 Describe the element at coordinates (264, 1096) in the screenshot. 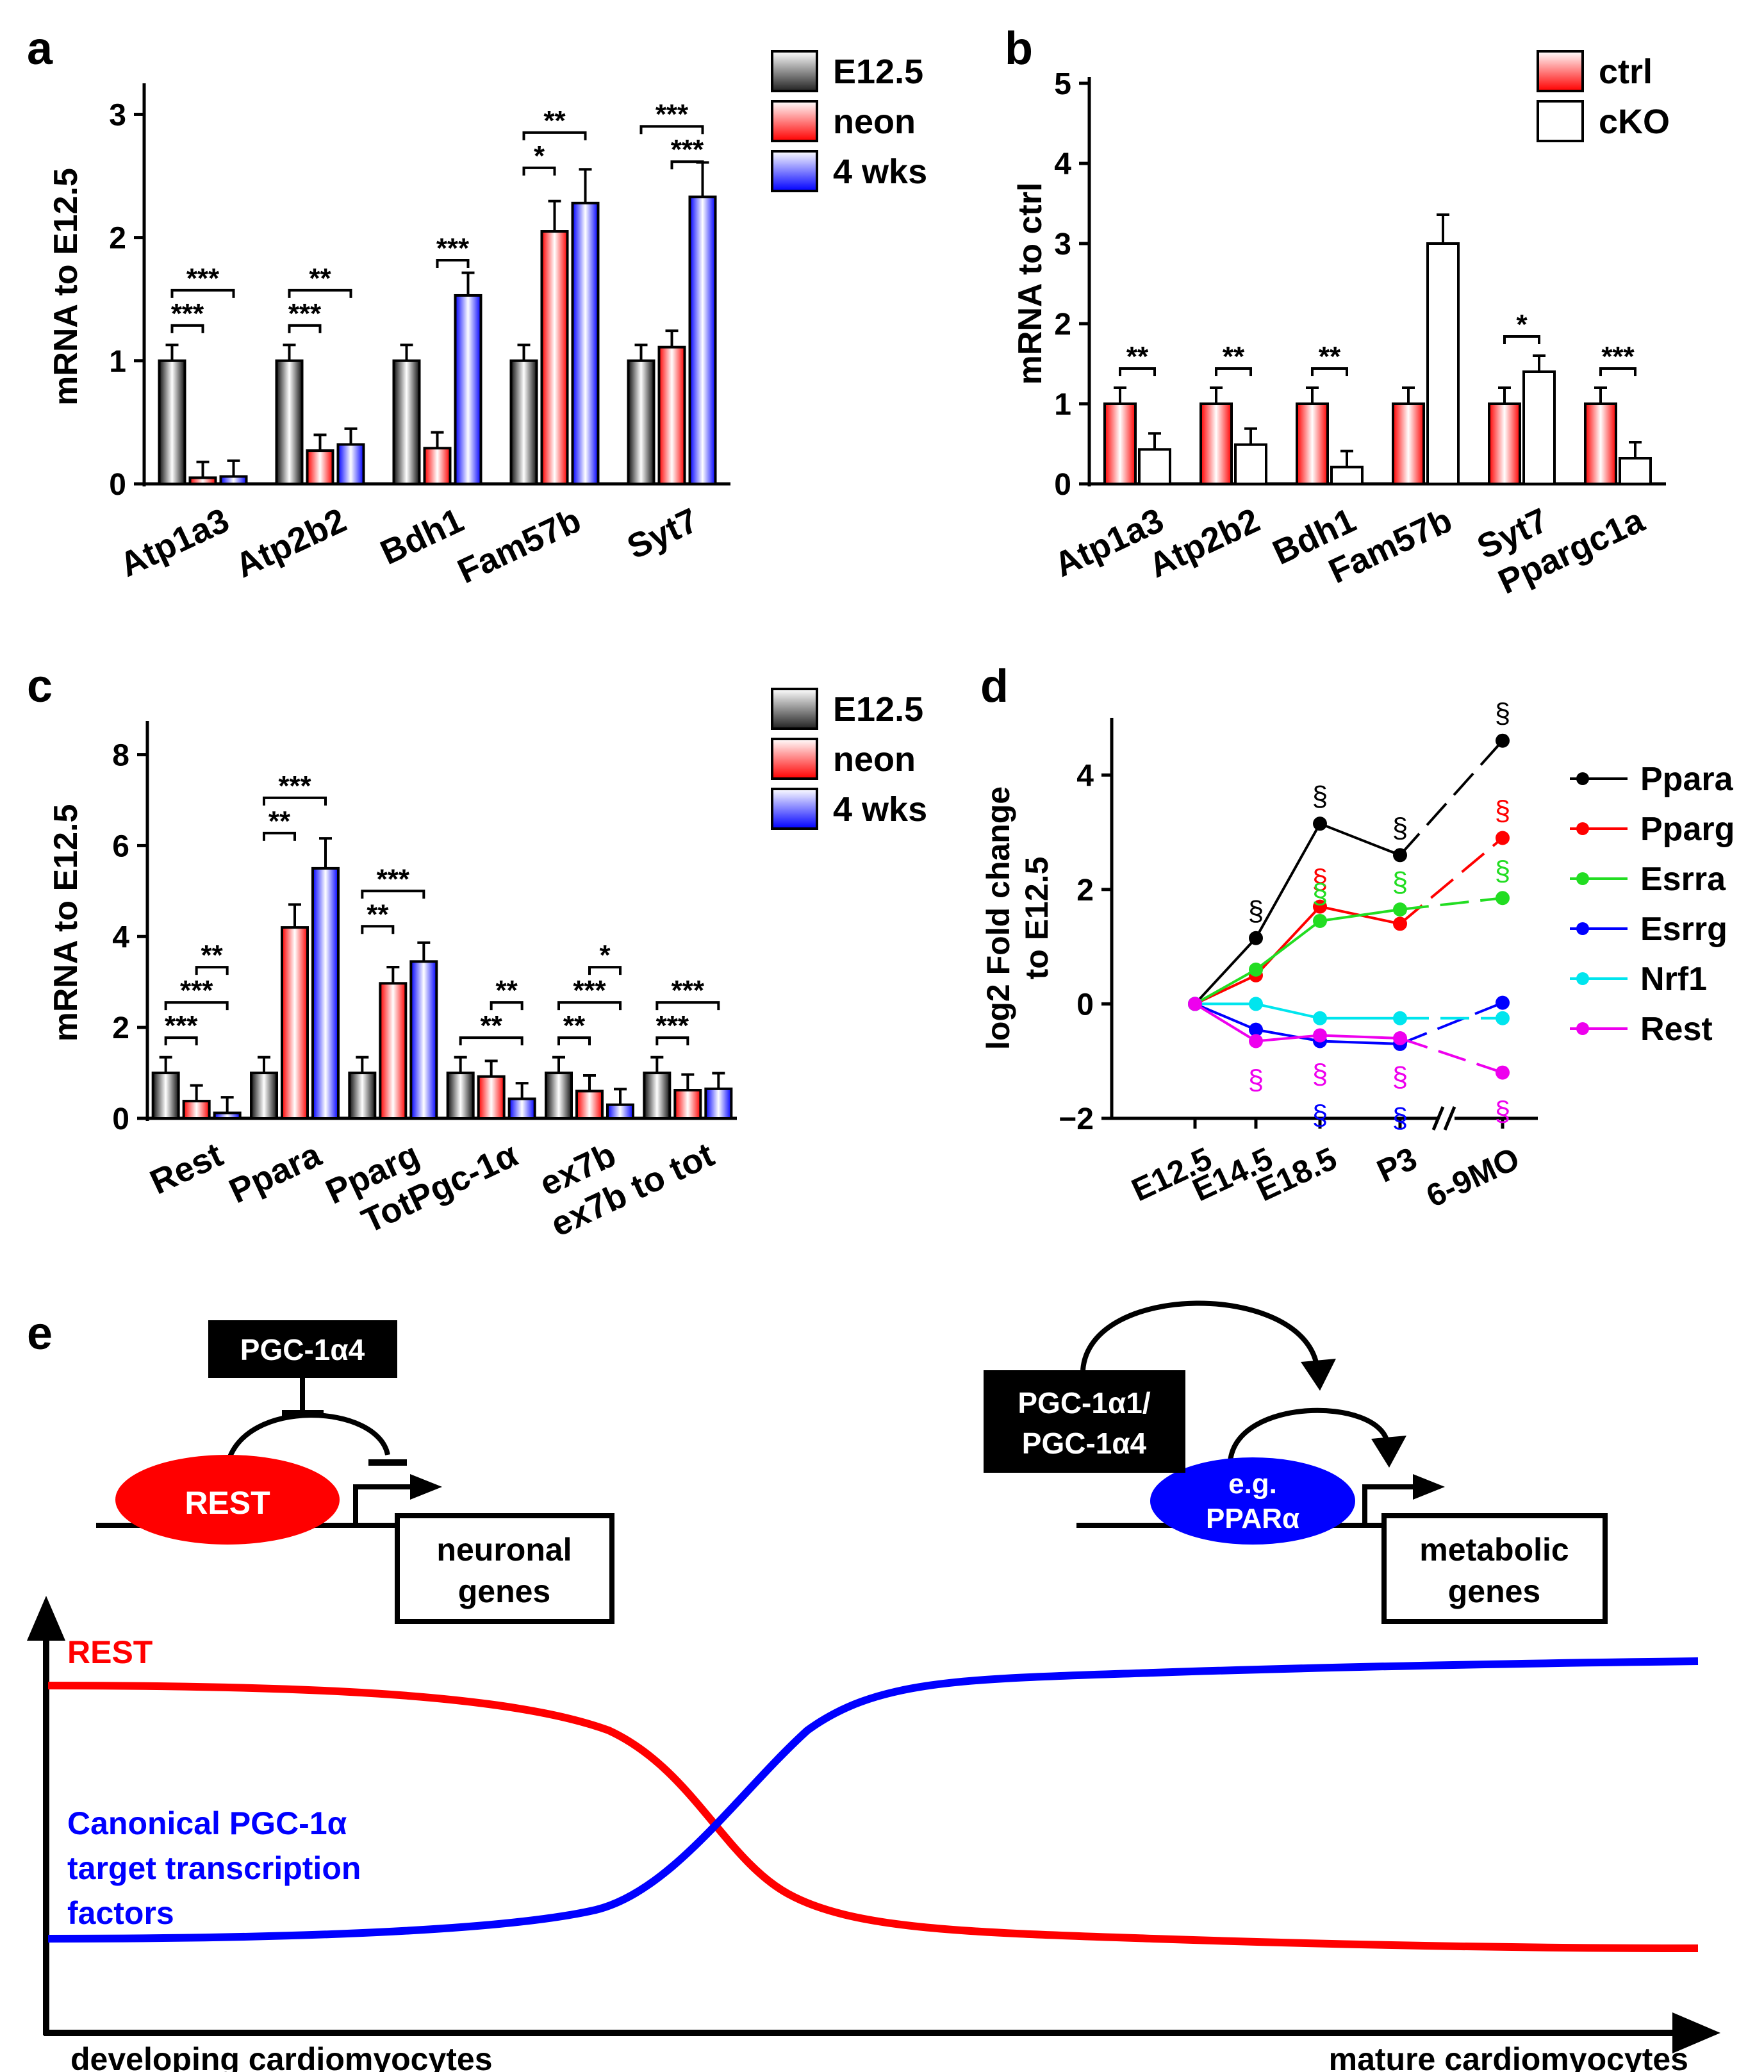

I see `bar-E12.5-Ppara` at that location.